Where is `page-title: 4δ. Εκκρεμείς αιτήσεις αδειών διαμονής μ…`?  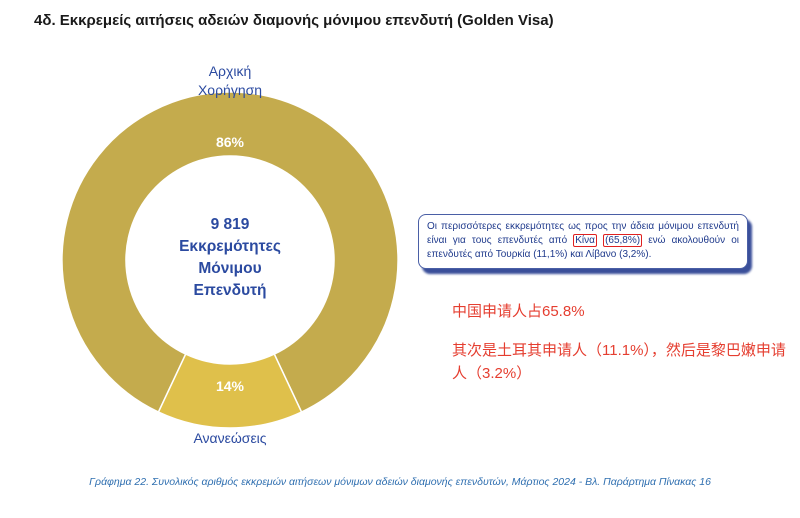 page-title: 4δ. Εκκρεμείς αιτήσεις αδειών διαμονής μ… is located at coordinates (294, 20).